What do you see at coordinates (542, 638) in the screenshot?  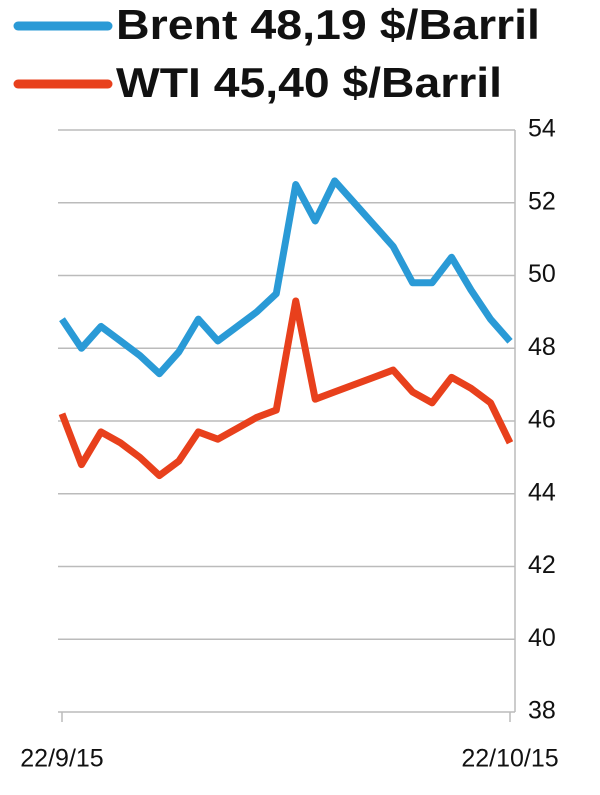 I see `y-tick-label: 40` at bounding box center [542, 638].